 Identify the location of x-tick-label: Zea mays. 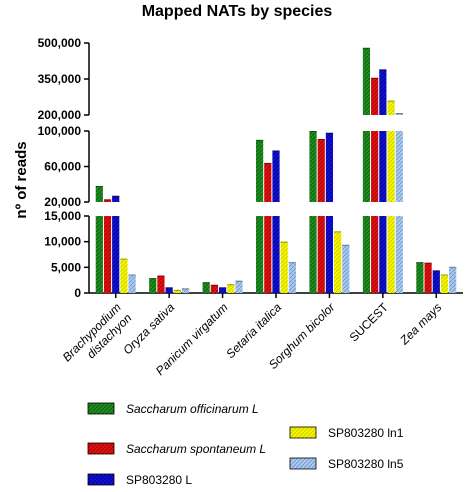
(421, 324).